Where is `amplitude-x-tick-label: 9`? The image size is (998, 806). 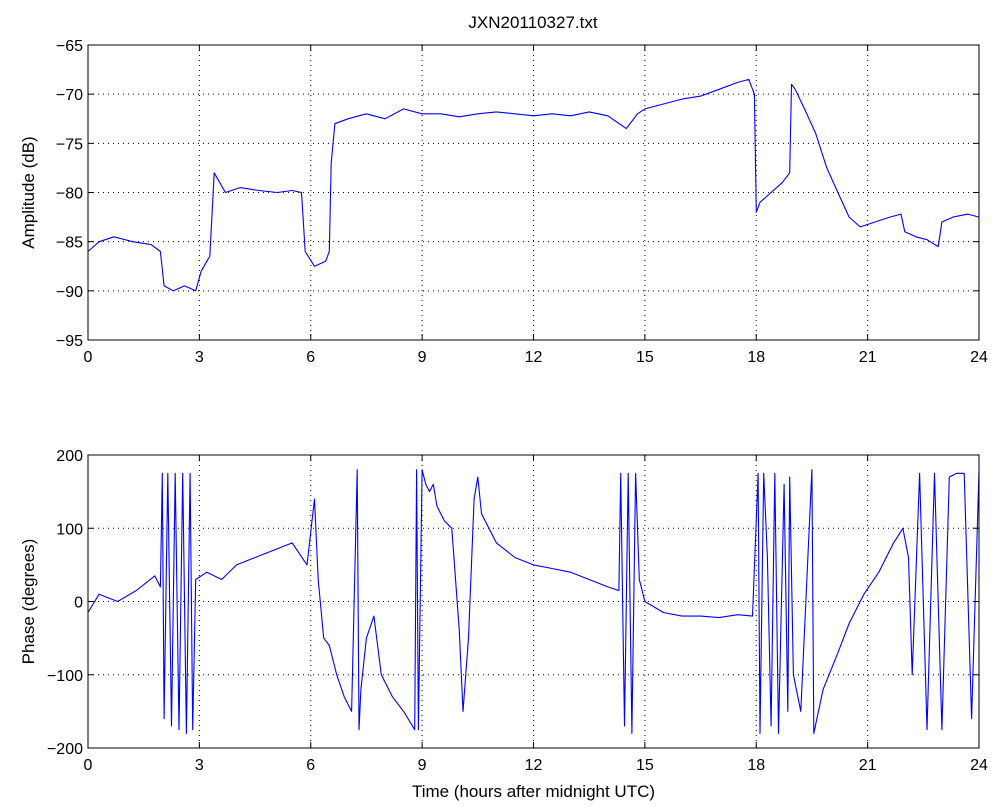 amplitude-x-tick-label: 9 is located at coordinates (422, 357).